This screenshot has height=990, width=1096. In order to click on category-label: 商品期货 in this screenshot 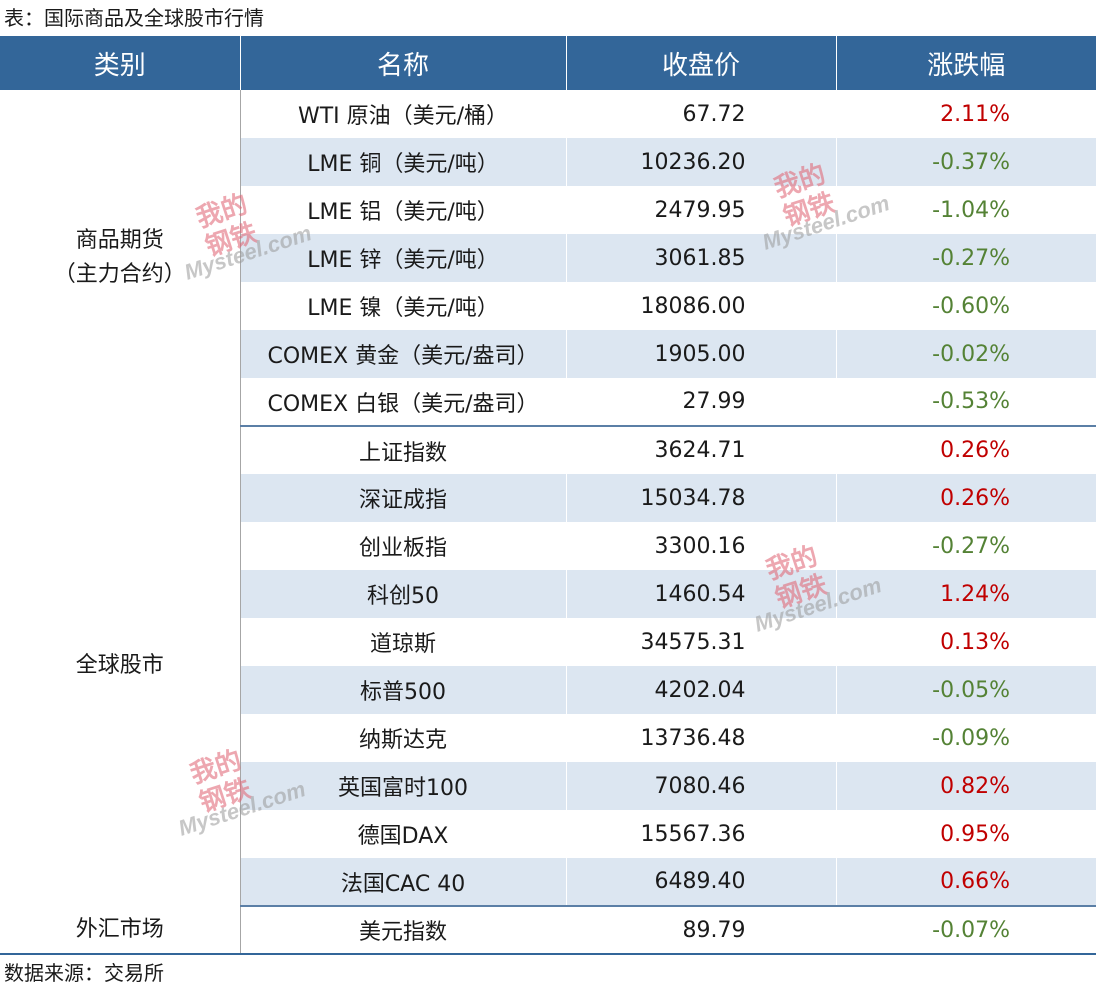, I will do `click(119, 240)`.